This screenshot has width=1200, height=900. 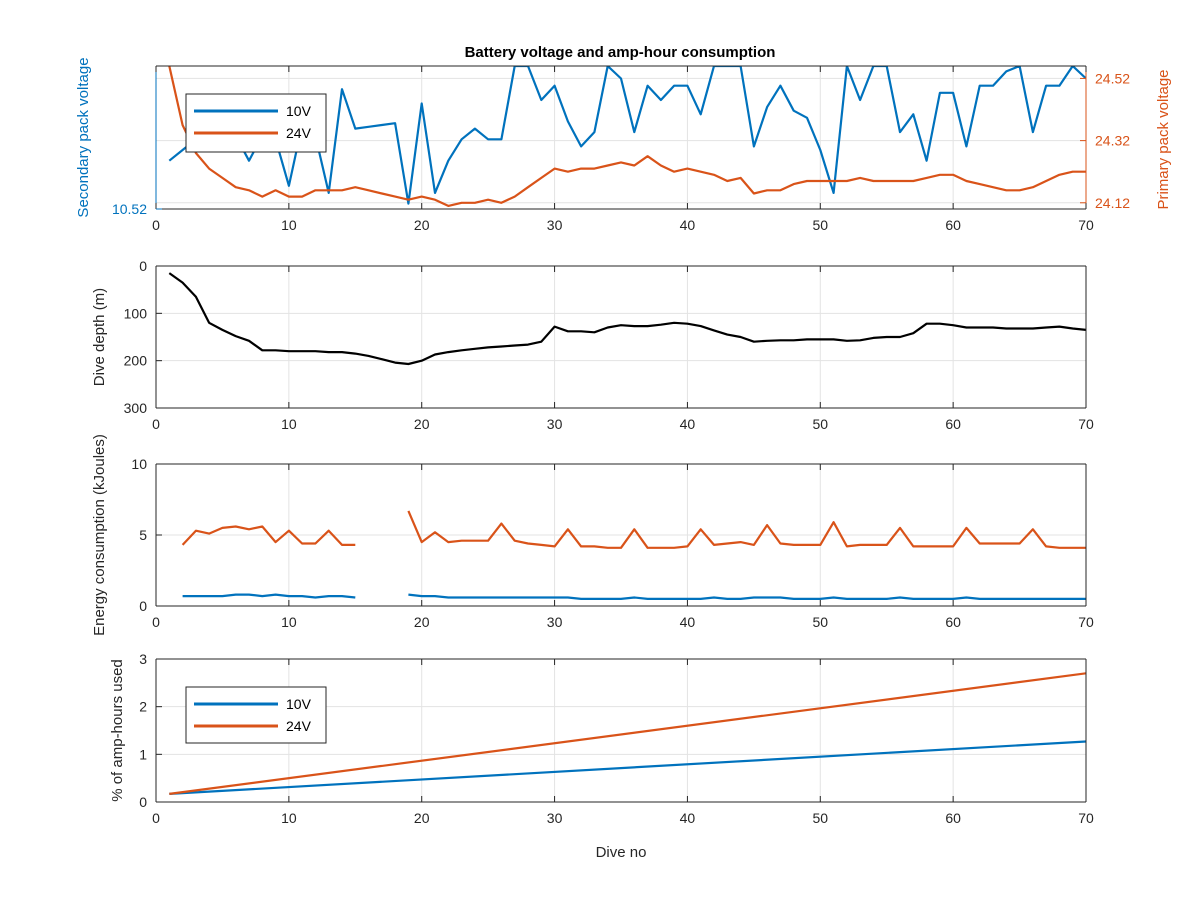 I want to click on x-axis-label: Dive no, so click(x=621, y=852).